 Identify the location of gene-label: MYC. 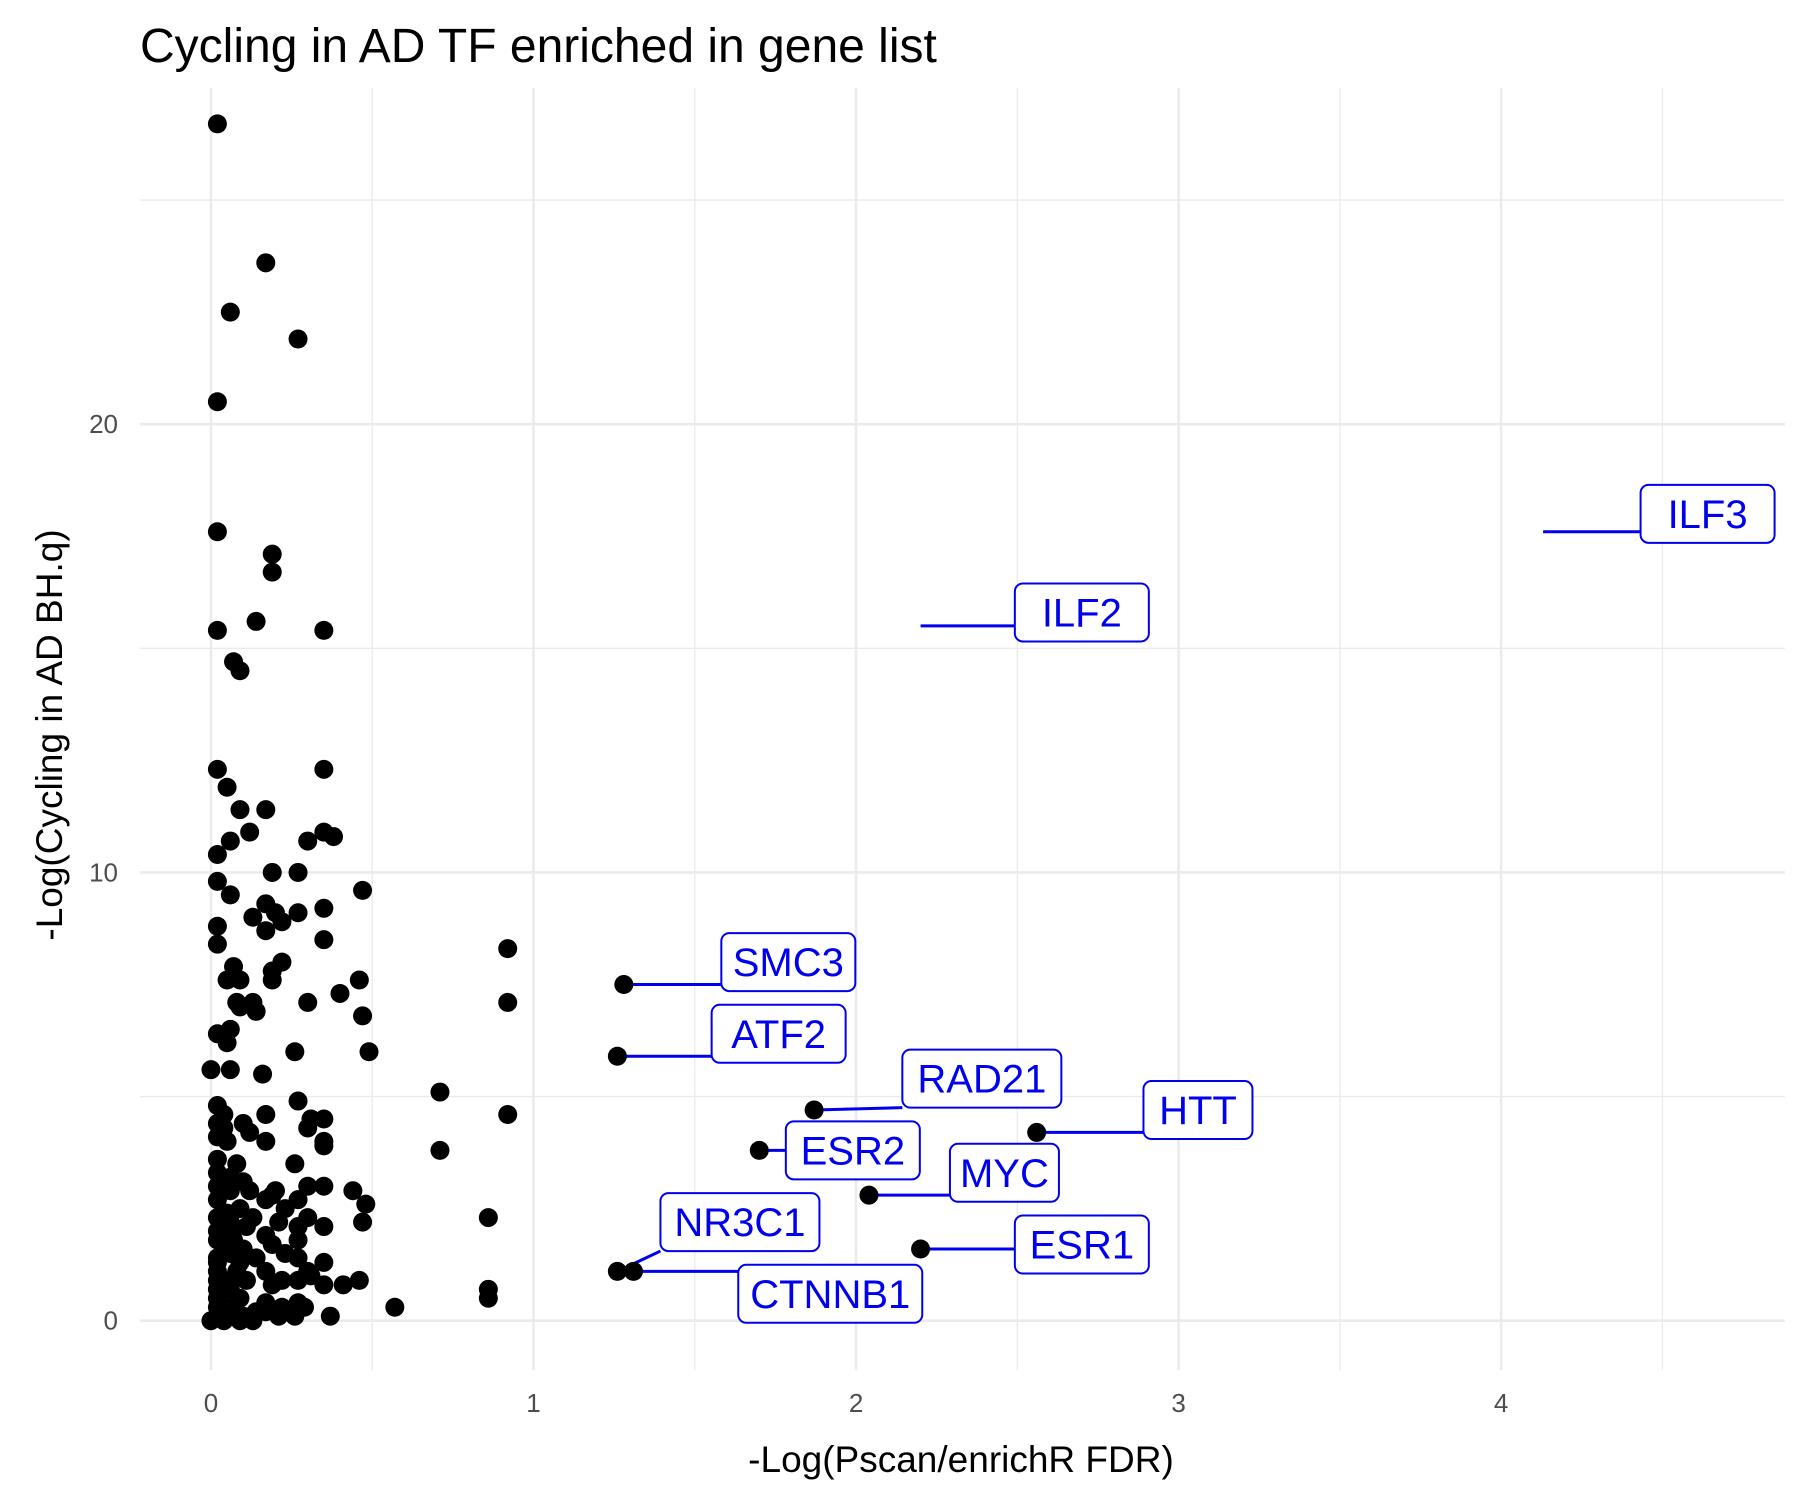
(1004, 1172).